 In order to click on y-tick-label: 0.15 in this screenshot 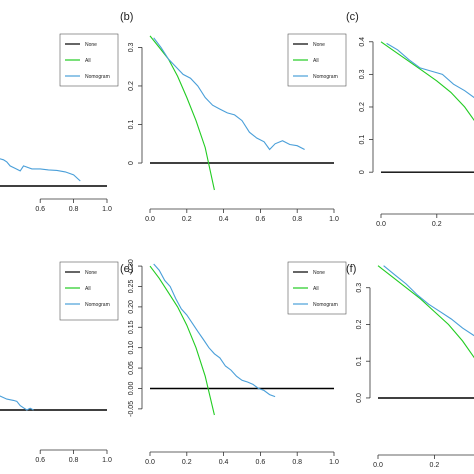, I will do `click(131, 327)`.